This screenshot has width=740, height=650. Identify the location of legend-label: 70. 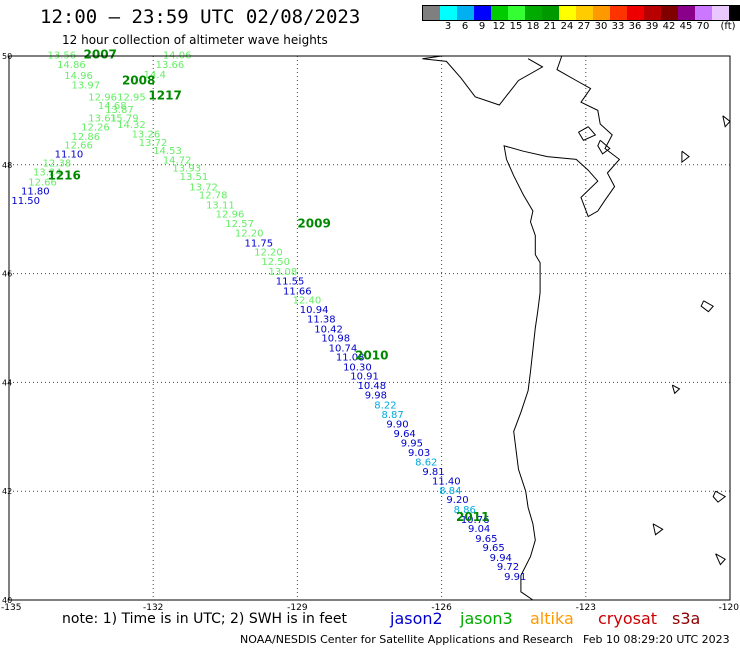
(703, 26).